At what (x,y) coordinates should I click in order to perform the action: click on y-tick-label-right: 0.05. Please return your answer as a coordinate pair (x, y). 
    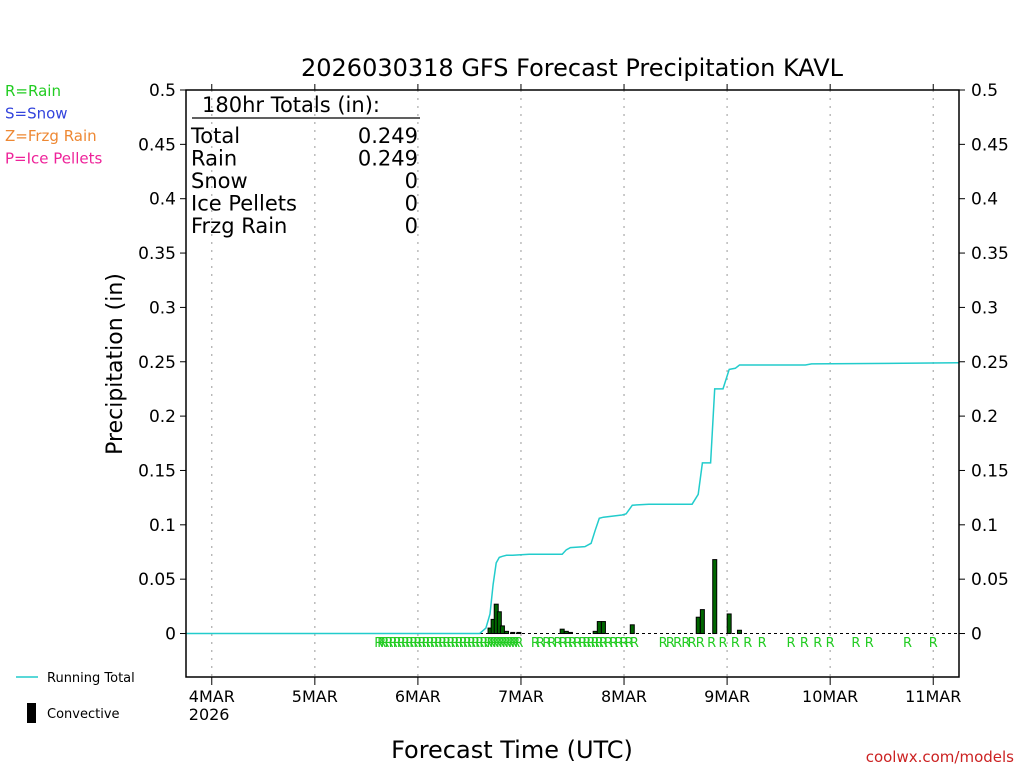
    Looking at the image, I should click on (990, 580).